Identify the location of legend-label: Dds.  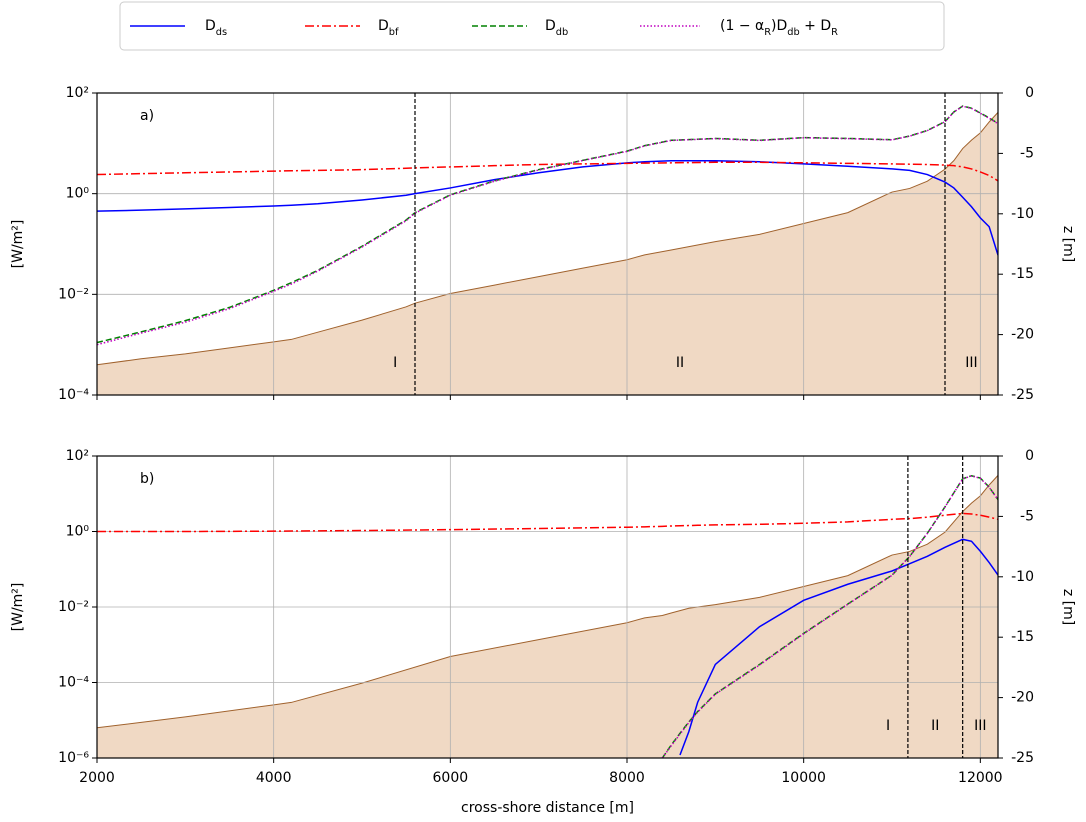
(216, 28).